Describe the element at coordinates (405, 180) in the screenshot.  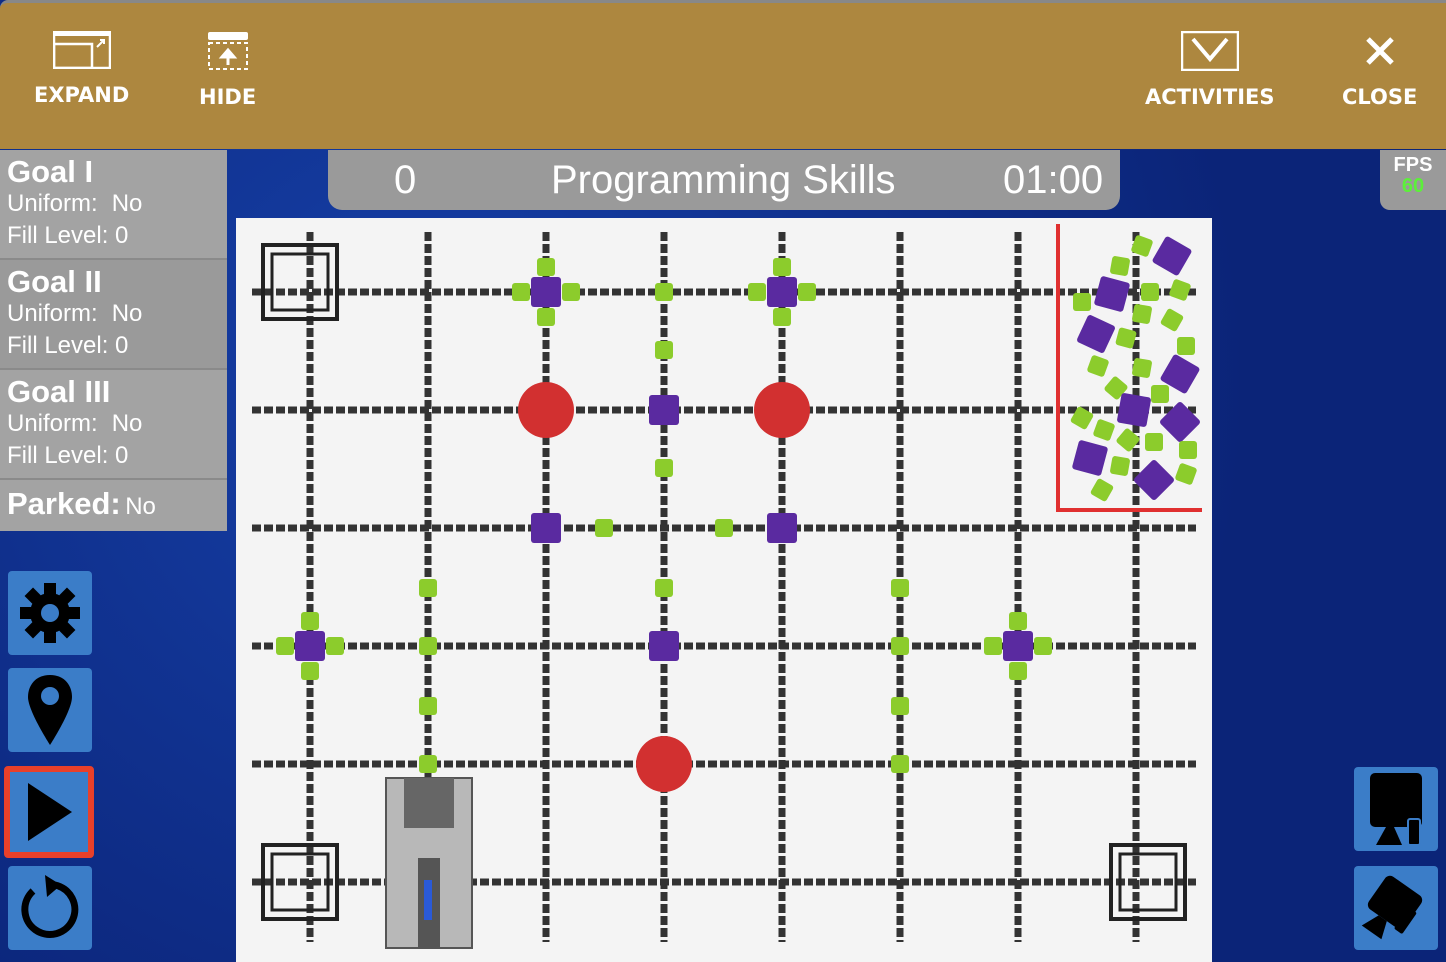
I see `score: 0` at that location.